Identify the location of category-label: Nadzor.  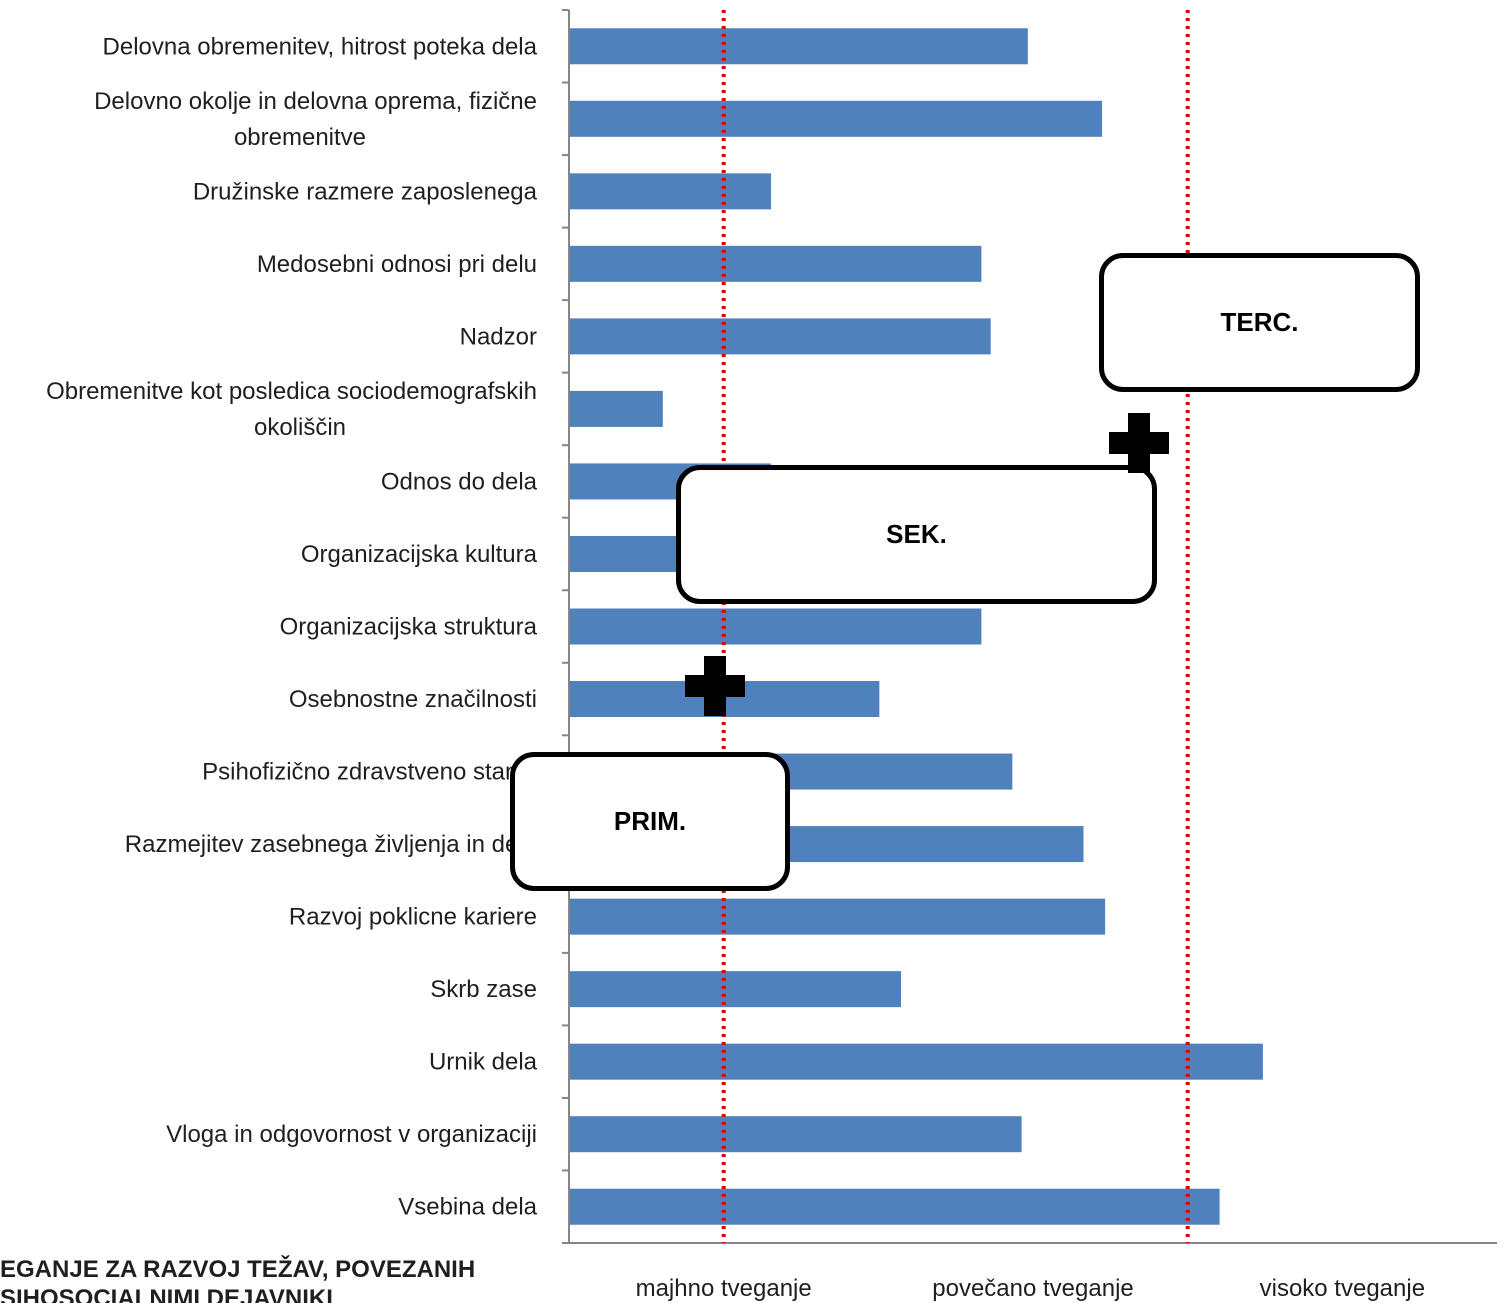
(498, 336).